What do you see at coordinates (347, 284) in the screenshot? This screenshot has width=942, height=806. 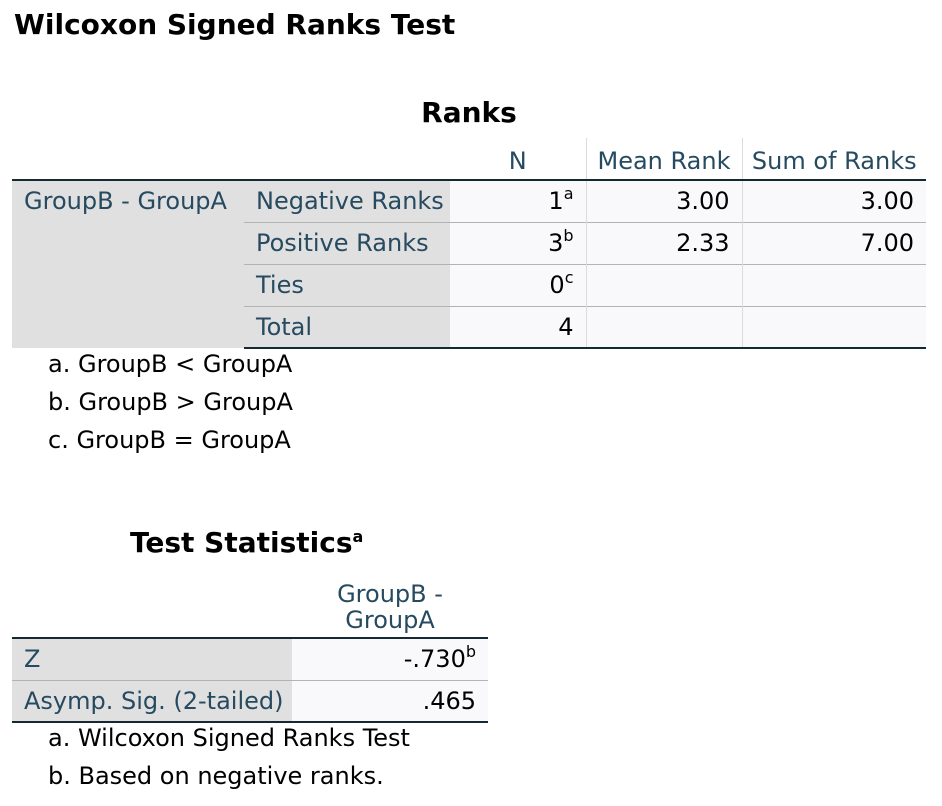 I see `row-label: Ties` at bounding box center [347, 284].